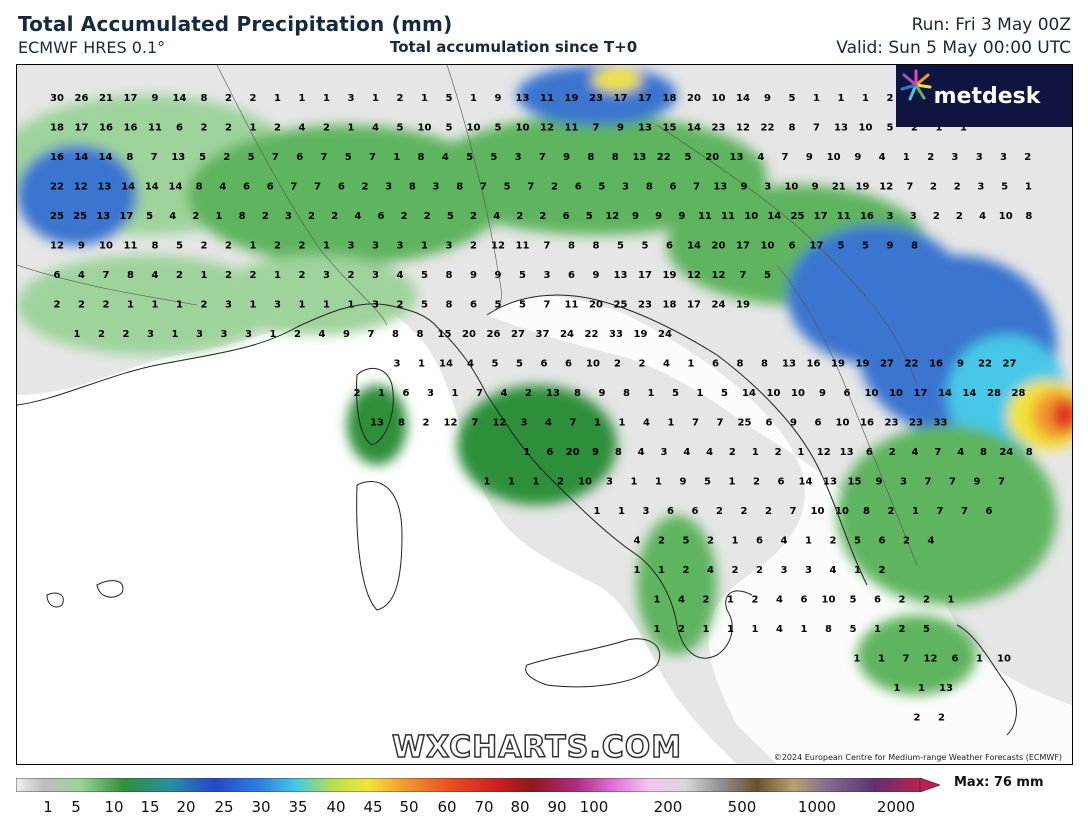  What do you see at coordinates (987, 96) in the screenshot?
I see `logo-text: metdesk` at bounding box center [987, 96].